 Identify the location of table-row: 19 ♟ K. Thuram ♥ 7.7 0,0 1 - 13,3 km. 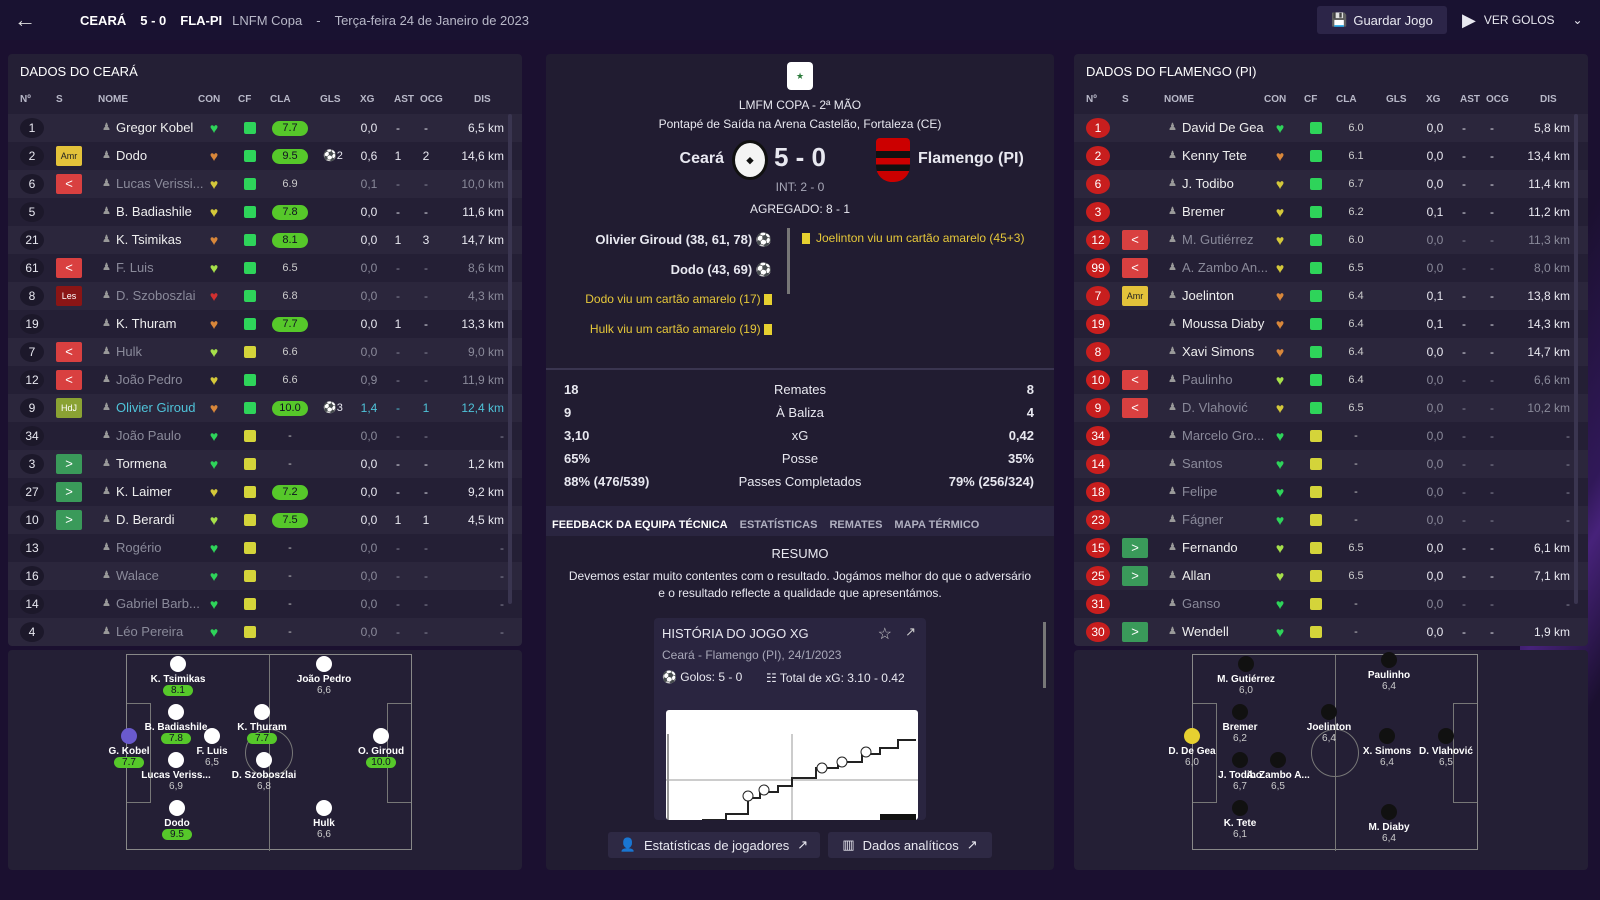
(265, 324).